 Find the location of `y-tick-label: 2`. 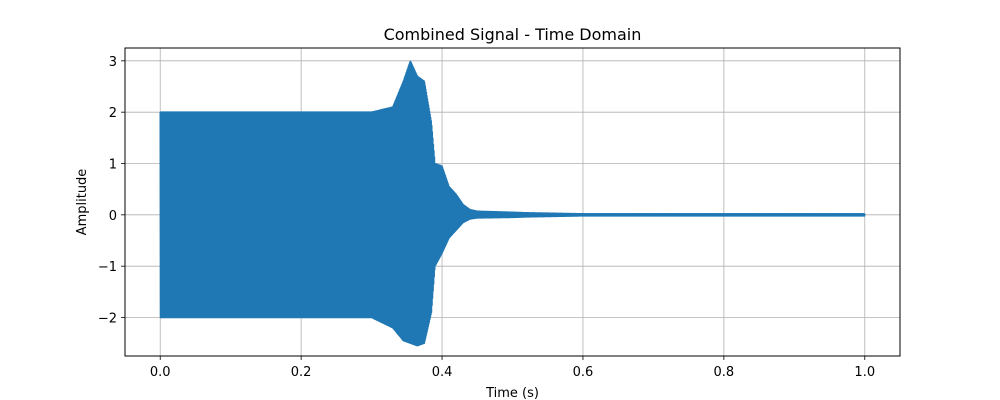

y-tick-label: 2 is located at coordinates (113, 113).